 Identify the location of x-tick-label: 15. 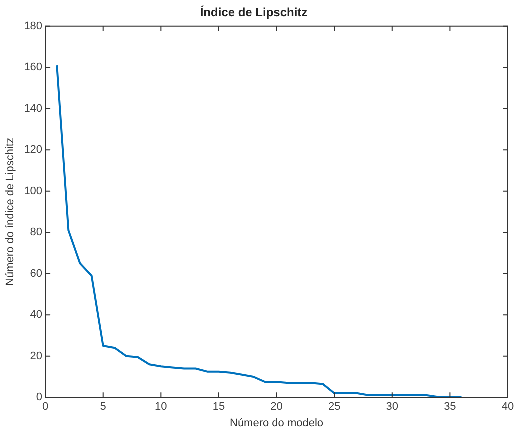
(219, 407).